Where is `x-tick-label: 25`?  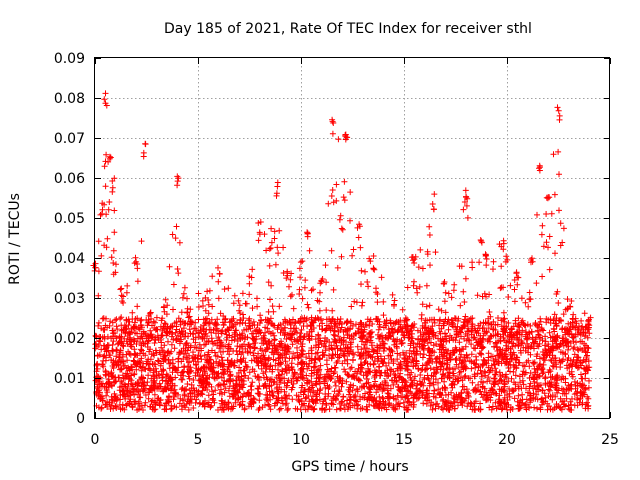 x-tick-label: 25 is located at coordinates (610, 440).